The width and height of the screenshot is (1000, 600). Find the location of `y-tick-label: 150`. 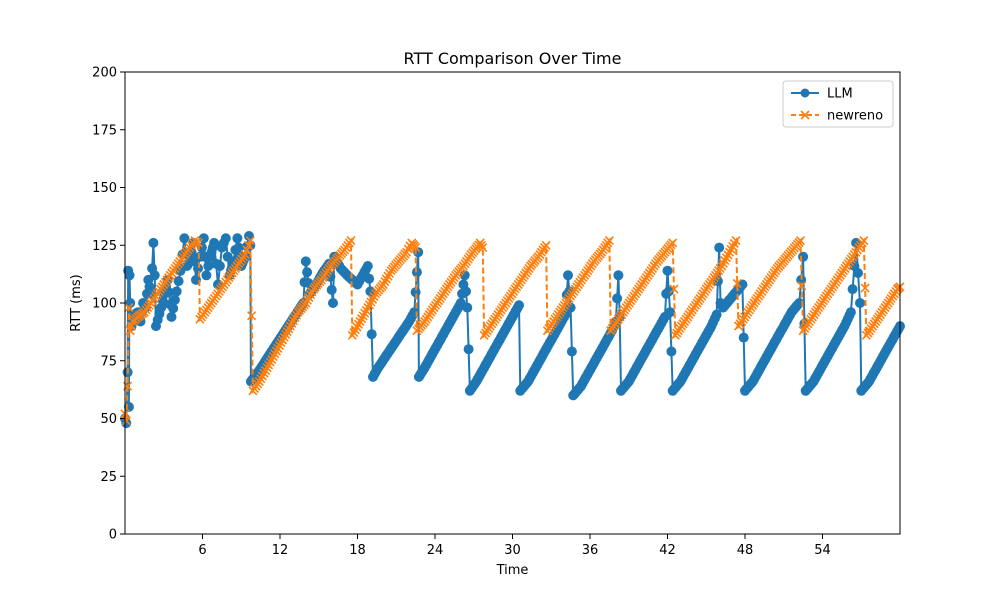

y-tick-label: 150 is located at coordinates (104, 188).